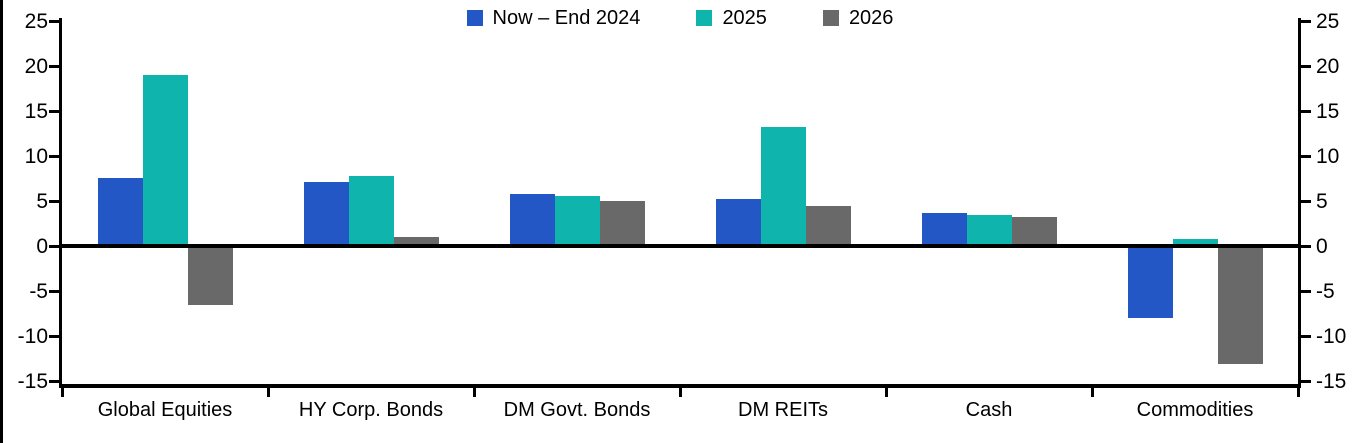 The image size is (1371, 443). What do you see at coordinates (1195, 410) in the screenshot?
I see `x-axis-category-label: Commodities` at bounding box center [1195, 410].